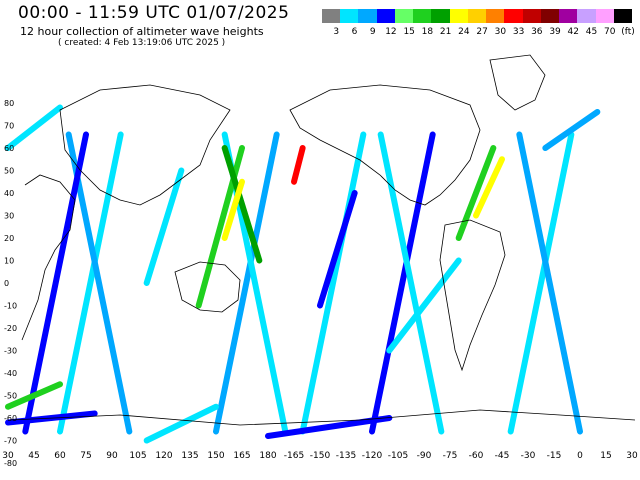 Image resolution: width=640 pixels, height=480 pixels. What do you see at coordinates (163, 456) in the screenshot?
I see `longitude-label: 120` at bounding box center [163, 456].